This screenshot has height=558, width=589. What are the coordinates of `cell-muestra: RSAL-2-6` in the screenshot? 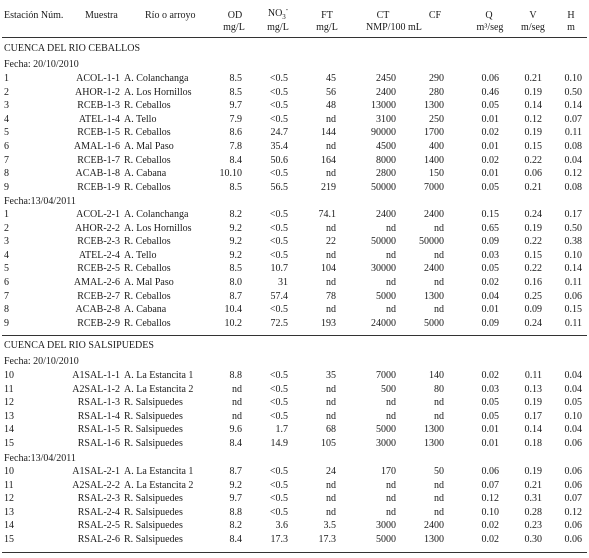 It's located at (98, 539).